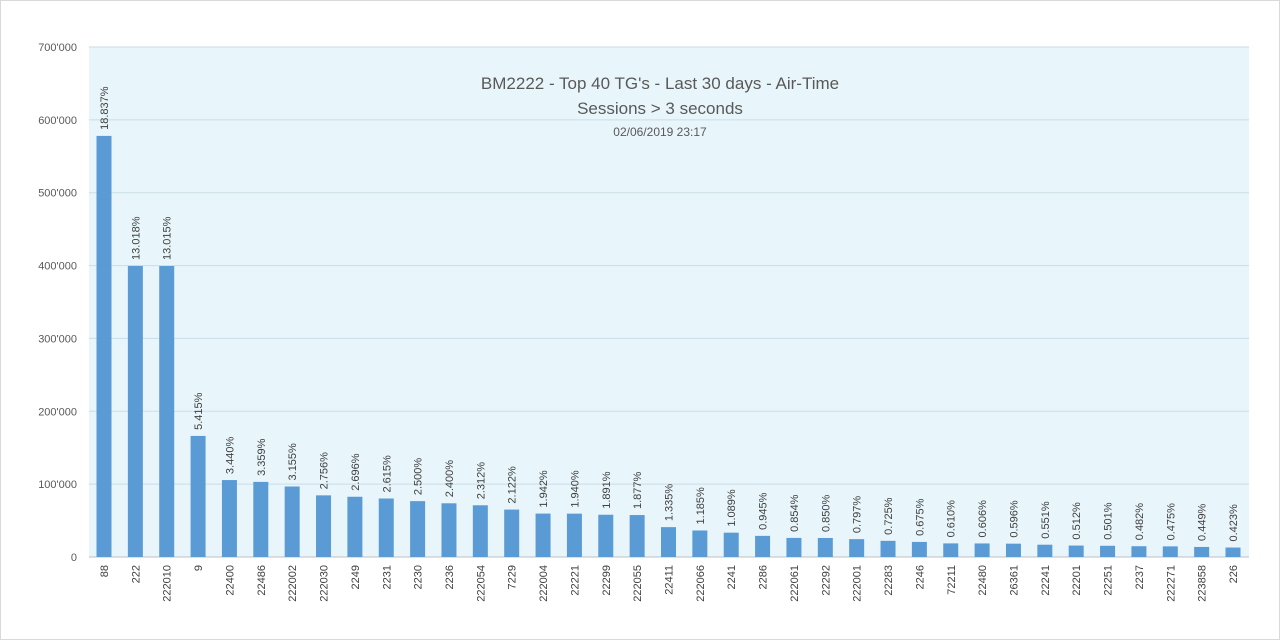  Describe the element at coordinates (638, 491) in the screenshot. I see `data-label: 1.877%` at that location.